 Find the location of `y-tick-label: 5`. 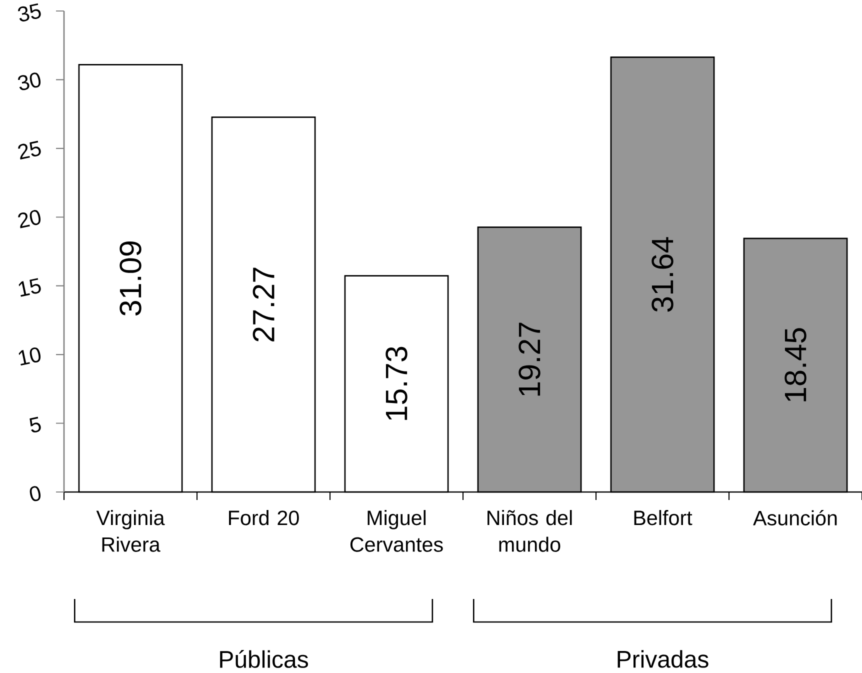

y-tick-label: 5 is located at coordinates (35, 424).